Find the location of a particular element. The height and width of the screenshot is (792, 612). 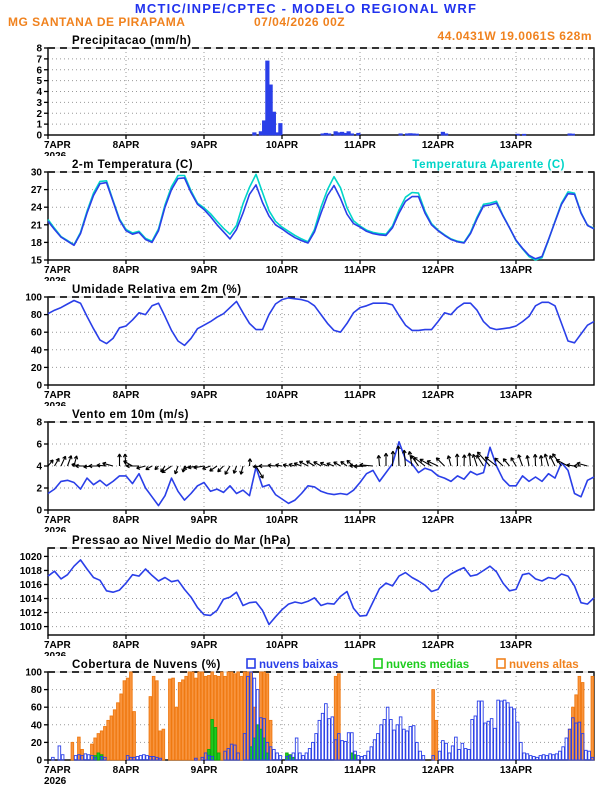

x-tick-label: 10APR is located at coordinates (282, 520).